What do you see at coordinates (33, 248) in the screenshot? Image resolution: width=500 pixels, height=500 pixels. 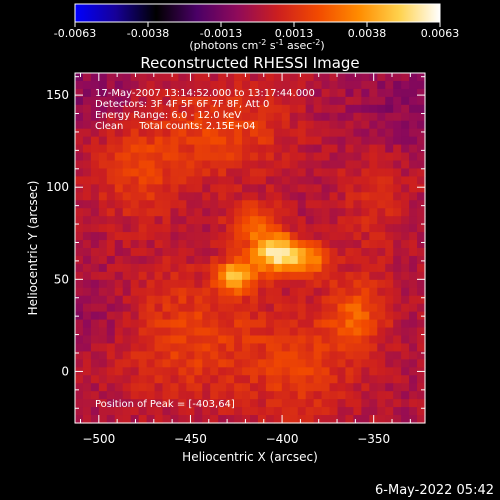 I see `y-axis-label: Heliocentric Y (arcsec)` at bounding box center [33, 248].